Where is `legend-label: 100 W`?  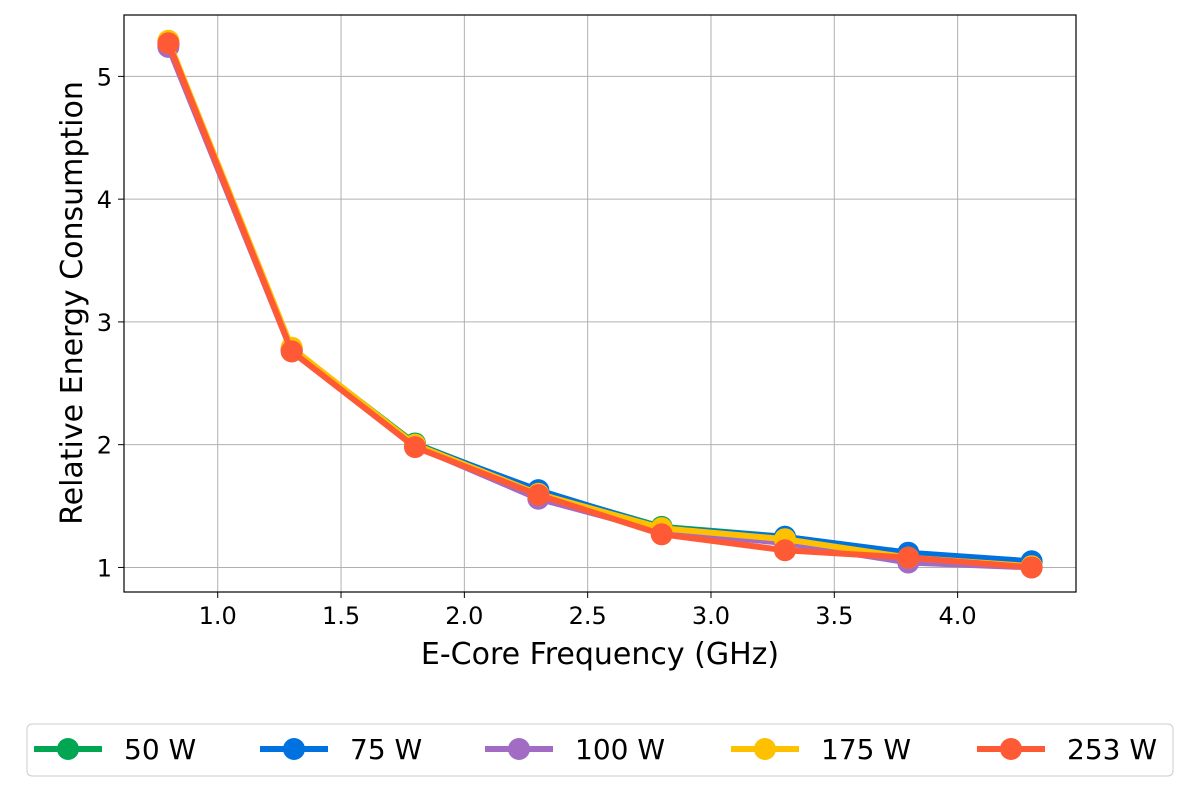
legend-label: 100 W is located at coordinates (620, 749).